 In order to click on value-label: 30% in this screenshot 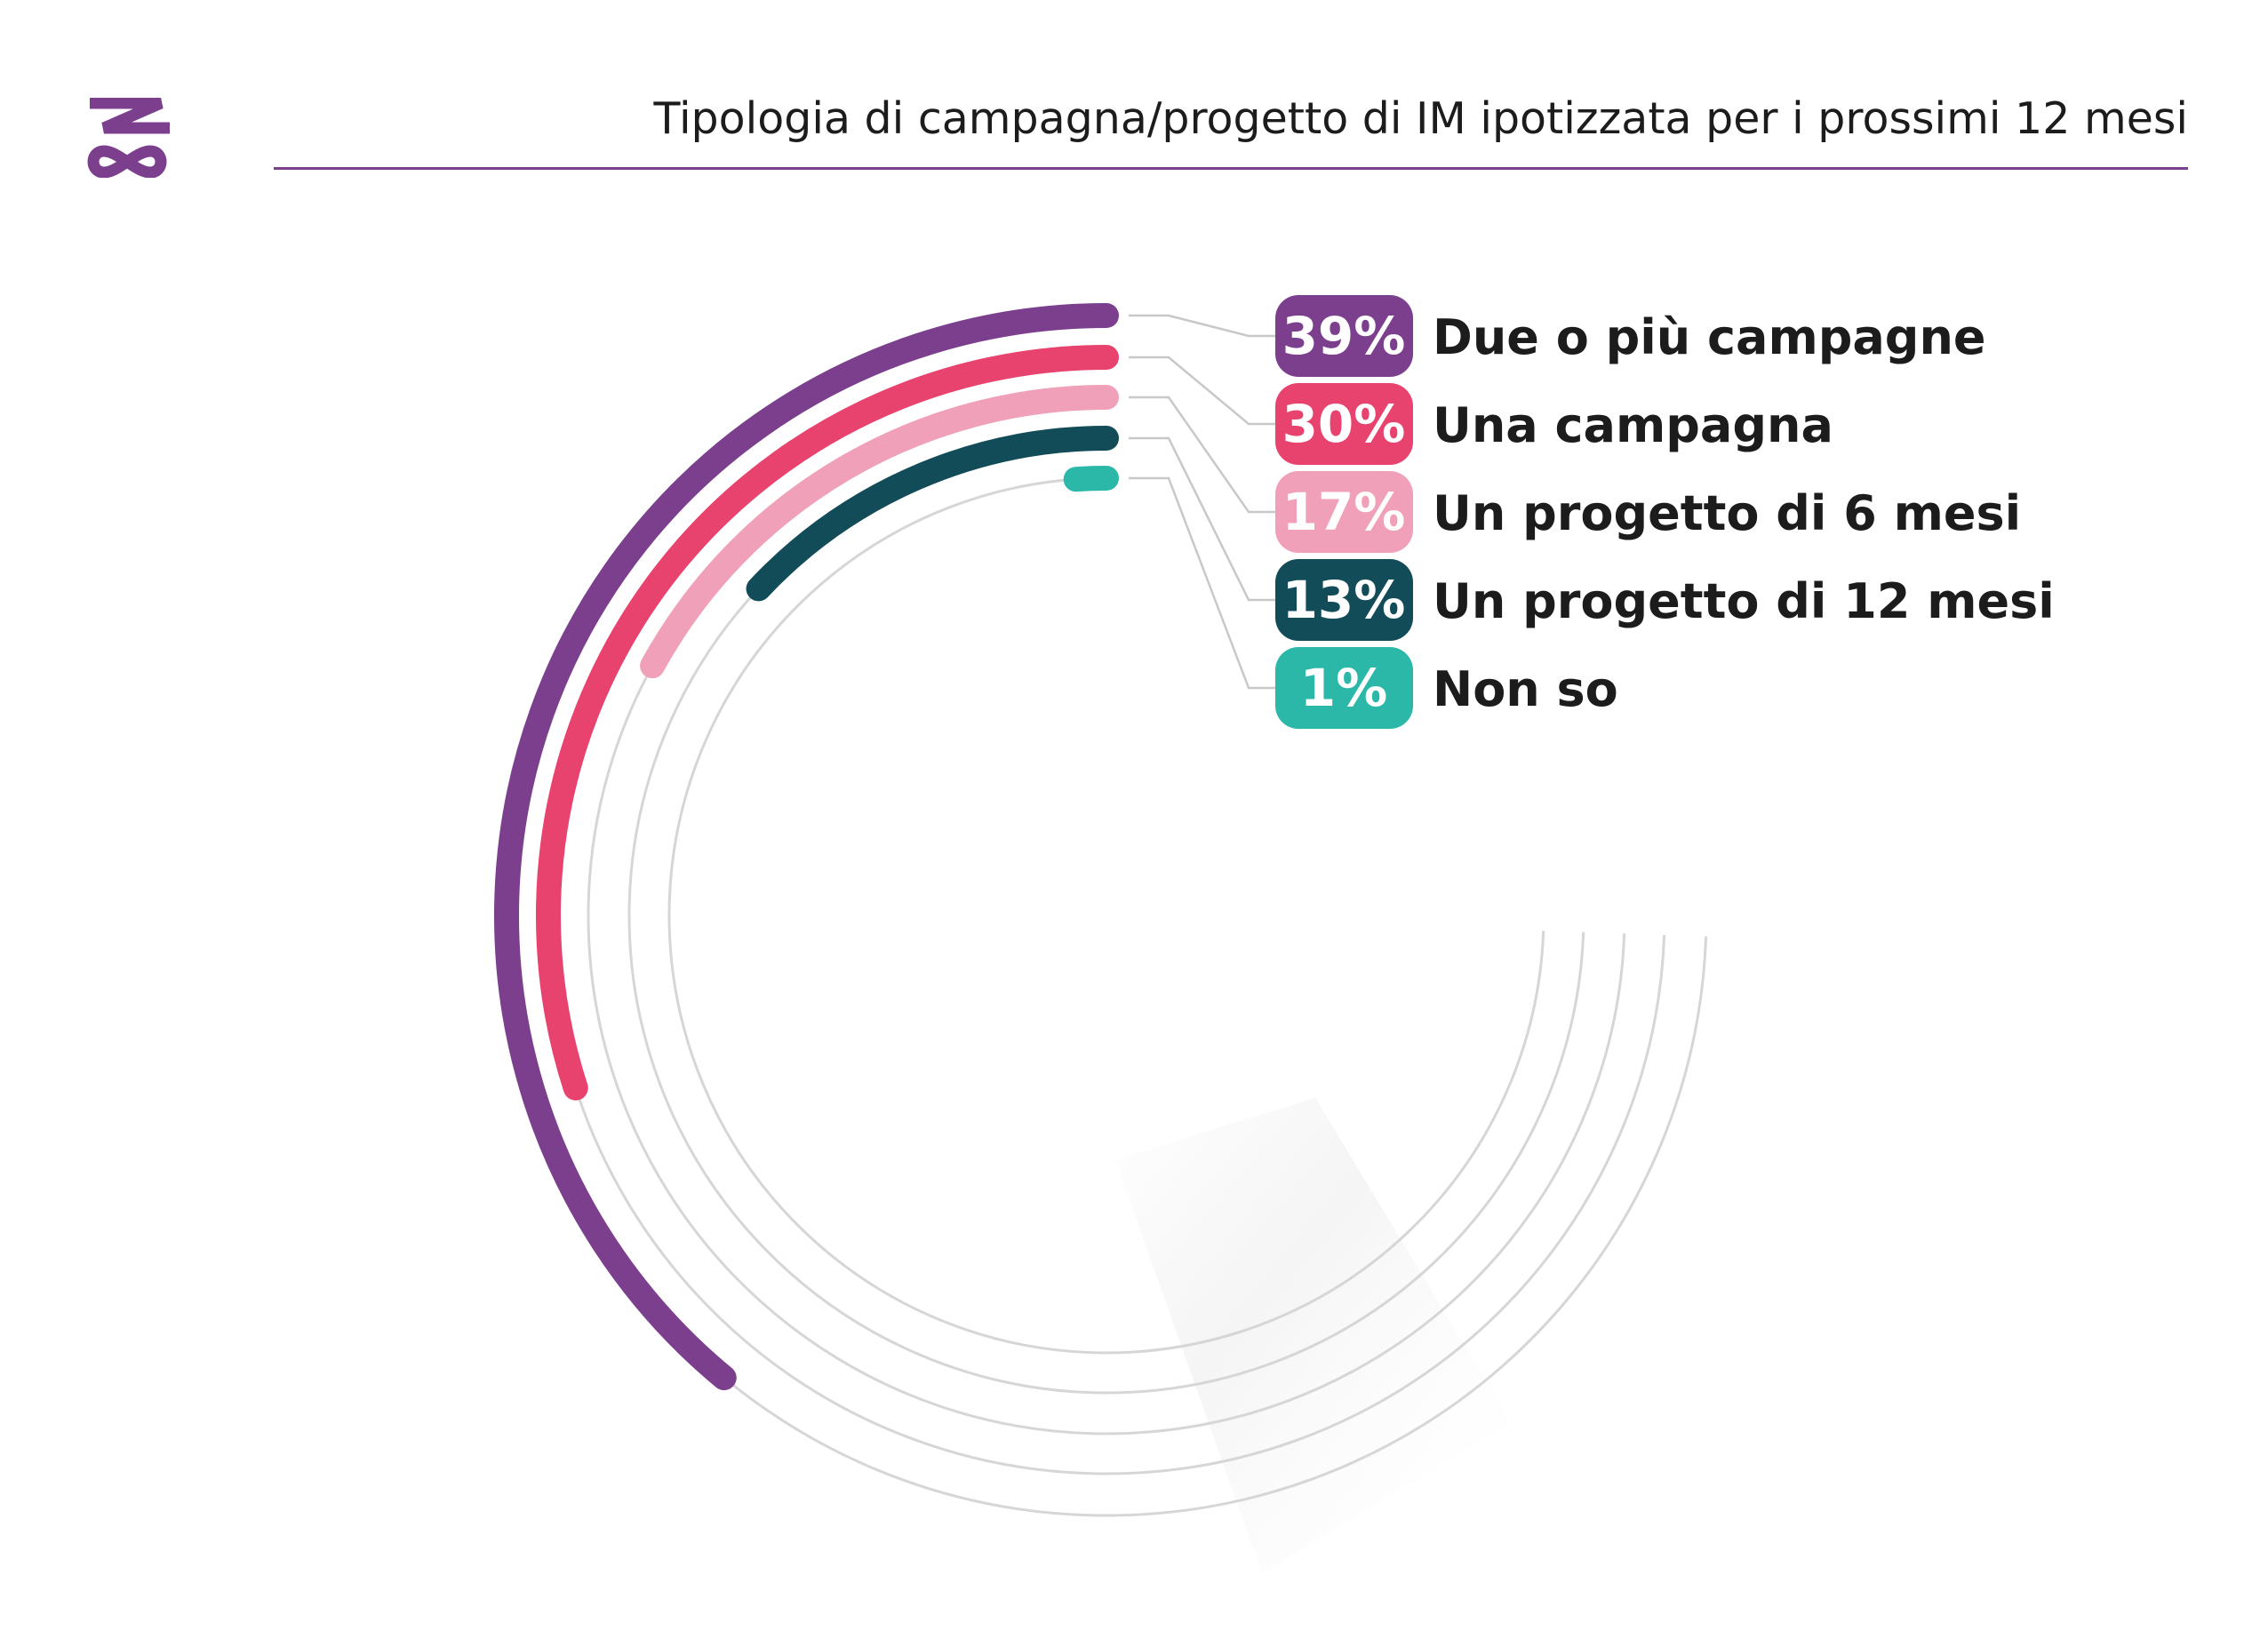, I will do `click(1344, 424)`.